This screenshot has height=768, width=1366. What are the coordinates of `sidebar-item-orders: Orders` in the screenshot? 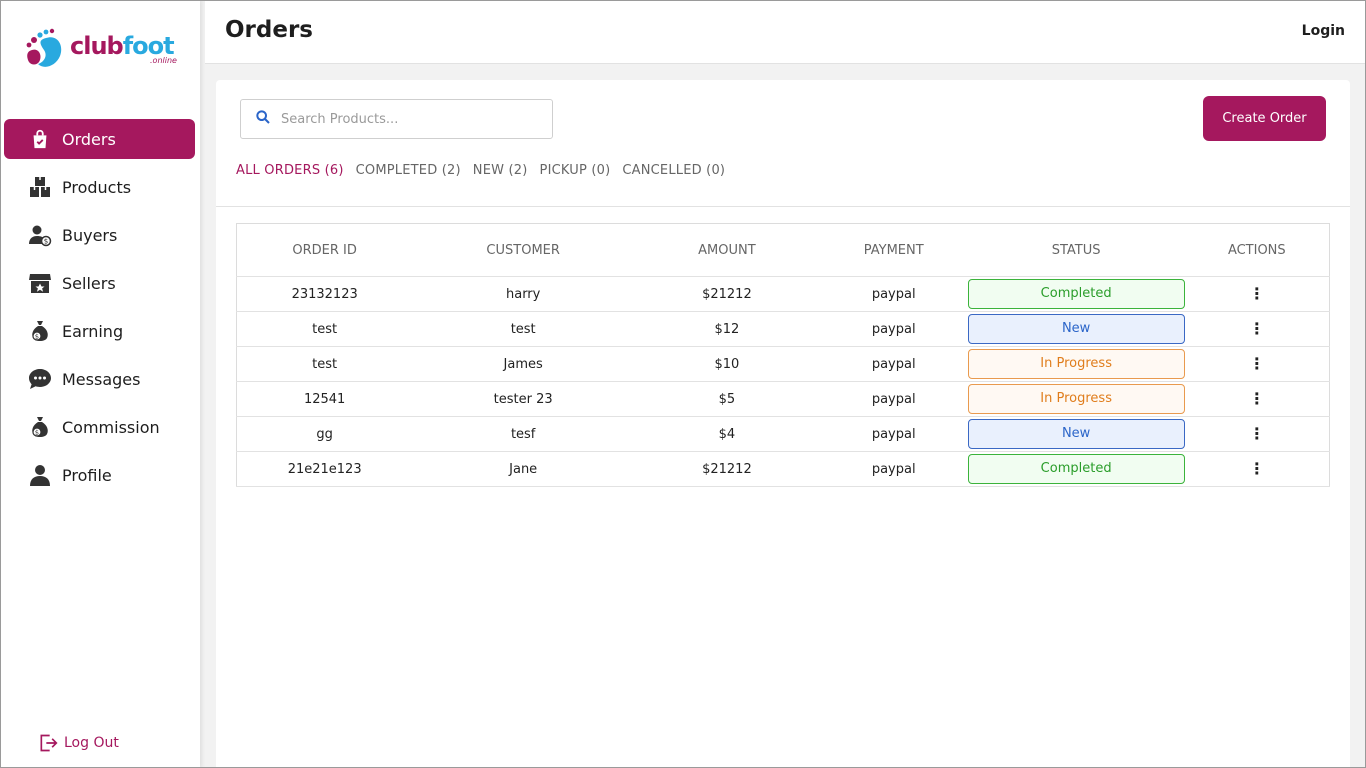 It's located at (99, 139).